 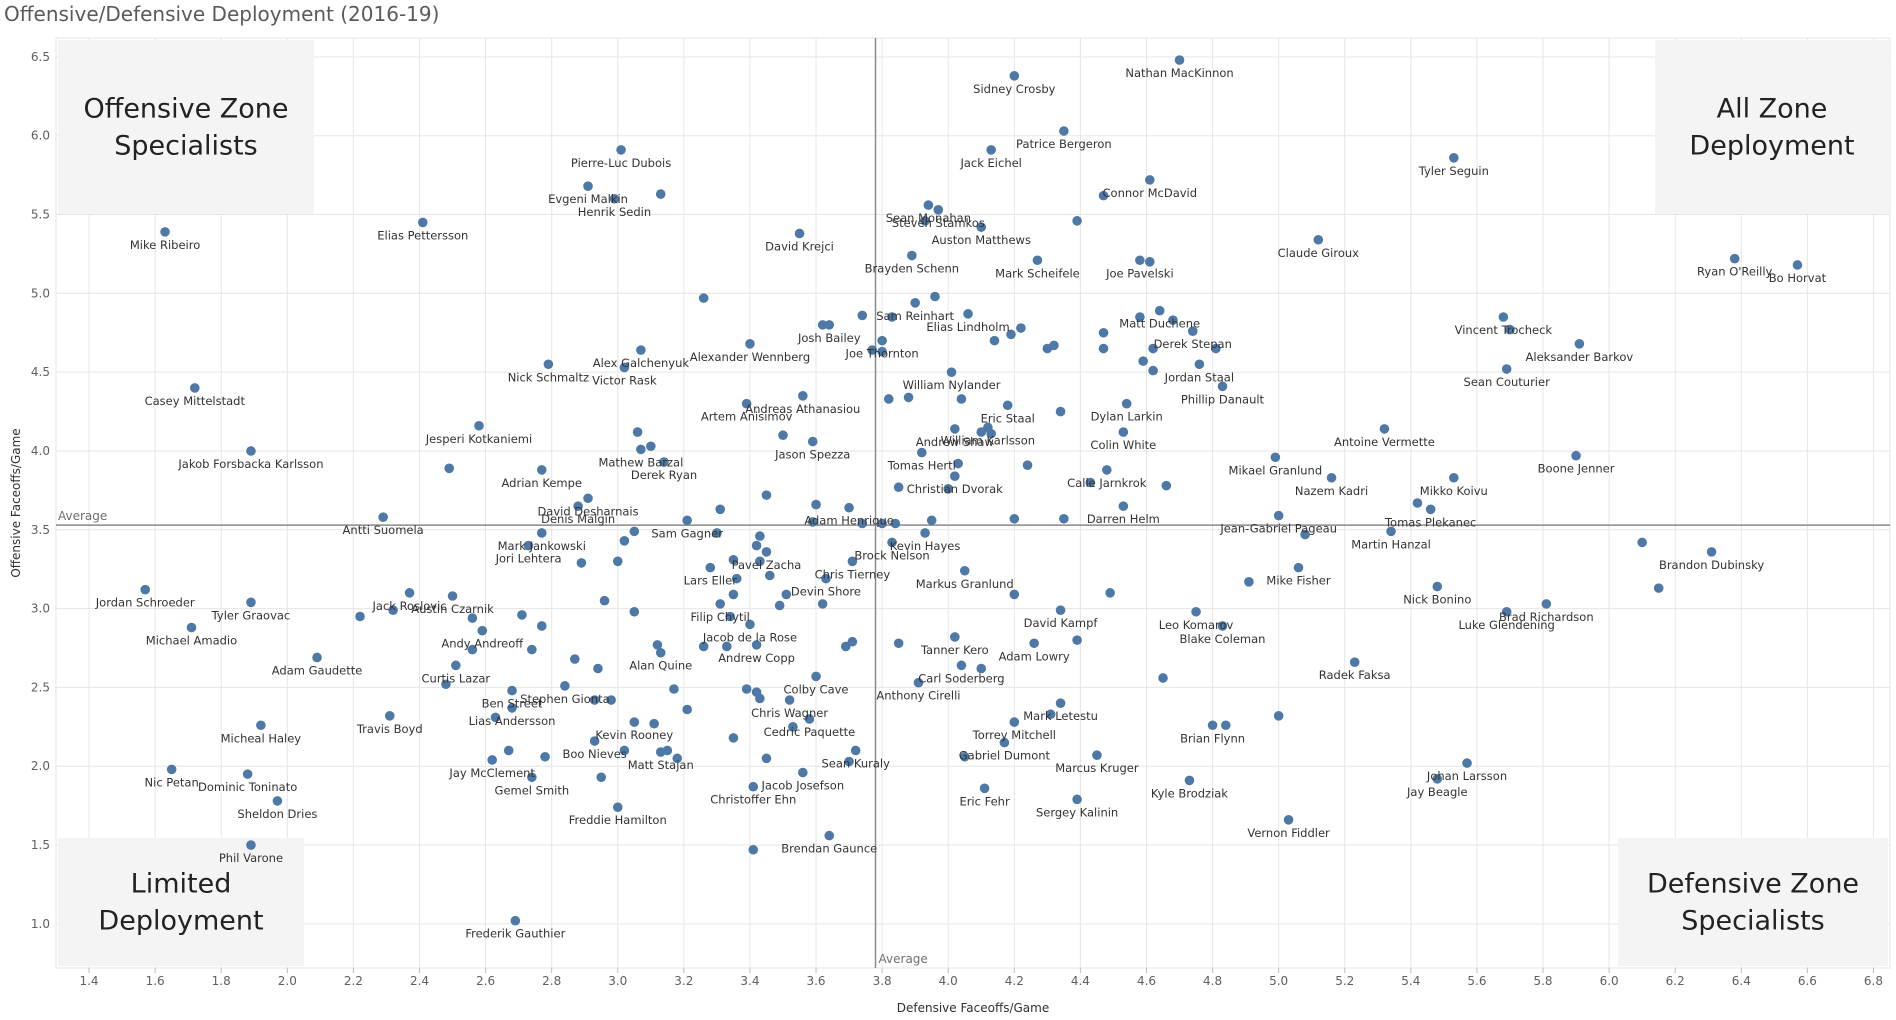 I want to click on quadrant-bottom-right-text: Specialists, so click(x=1753, y=921).